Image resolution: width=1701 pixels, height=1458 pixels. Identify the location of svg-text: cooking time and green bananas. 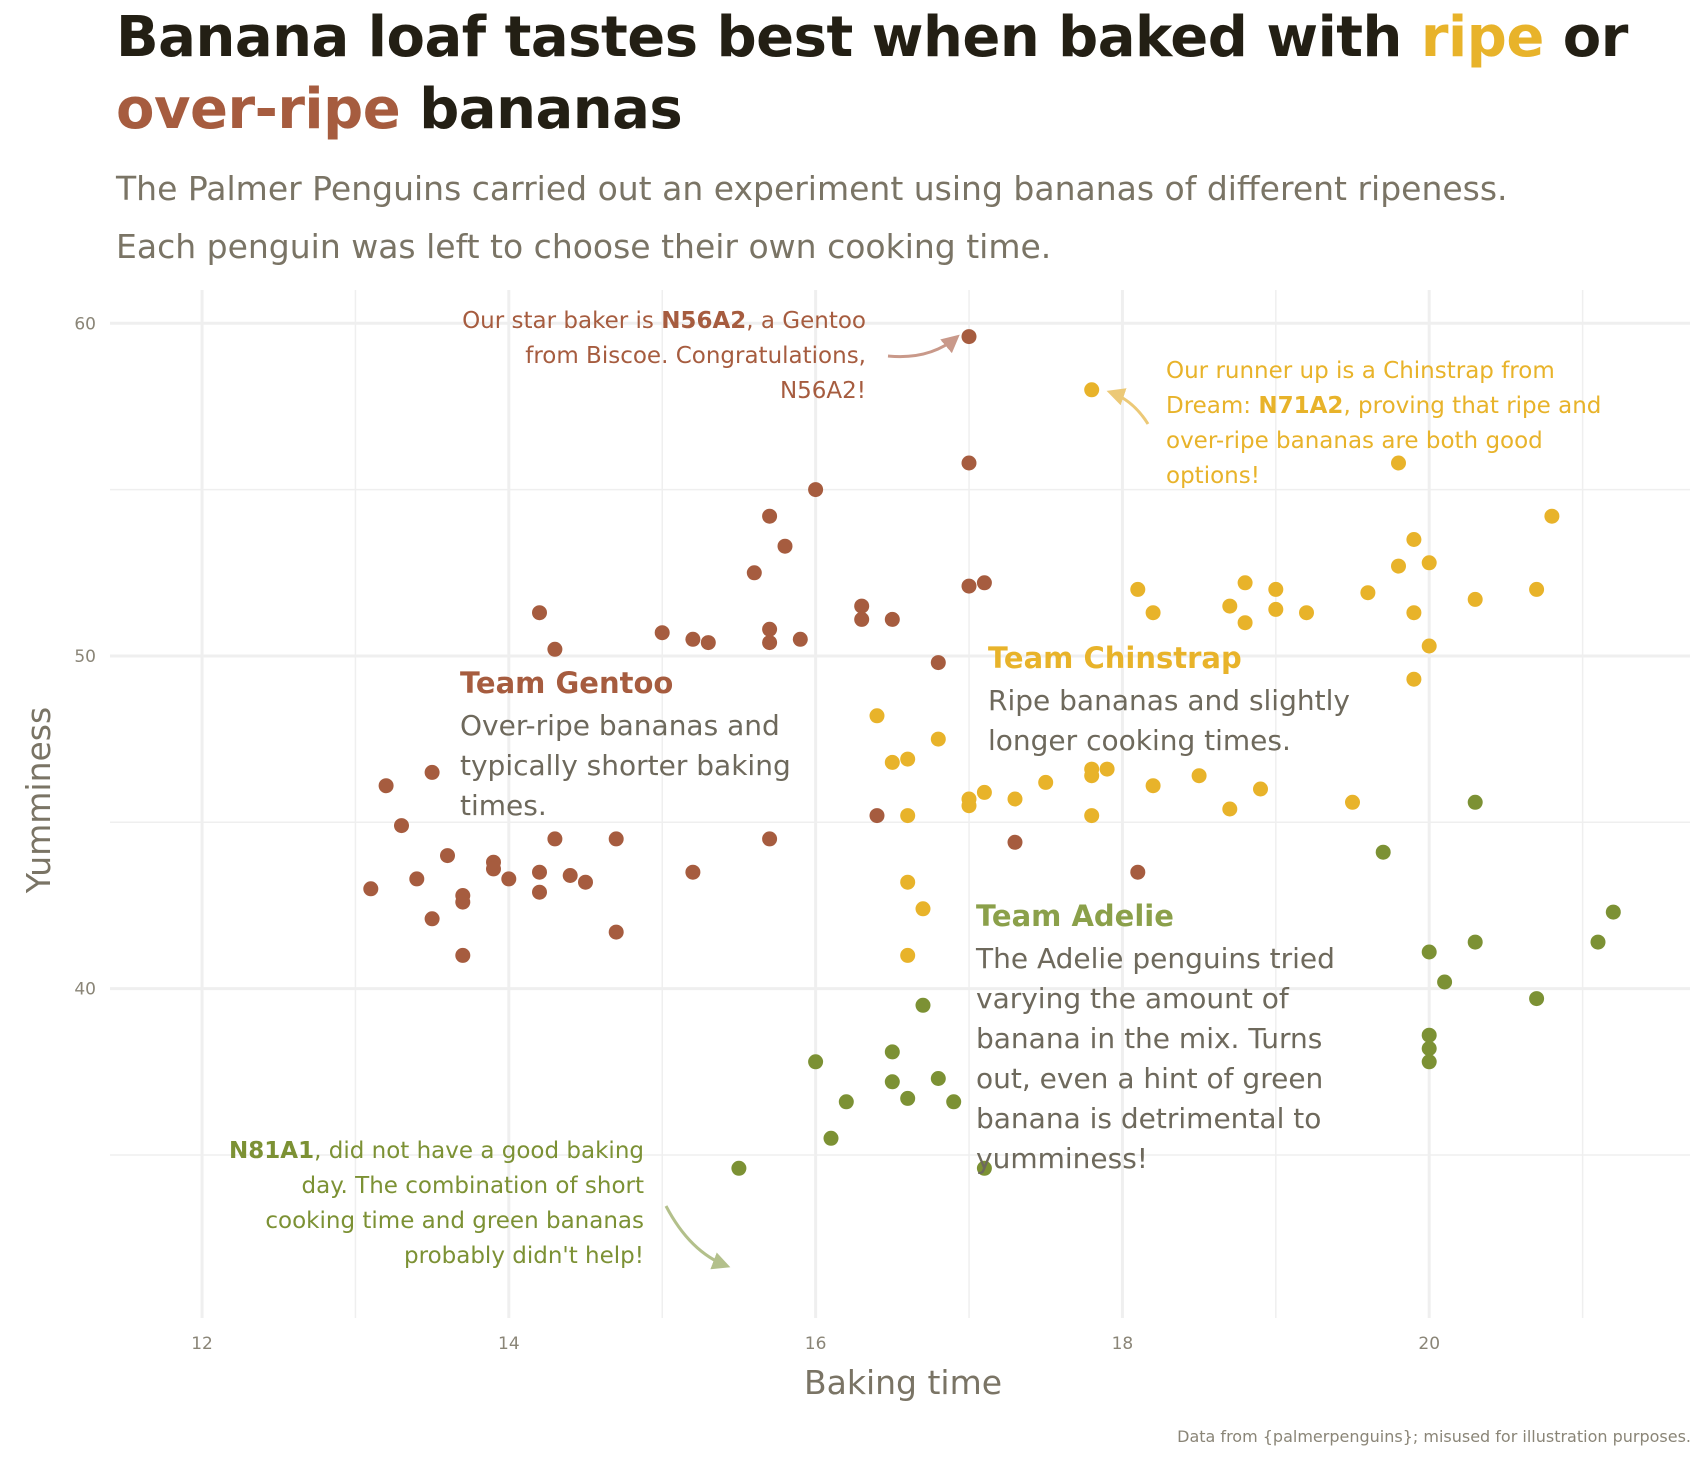
(454, 1221).